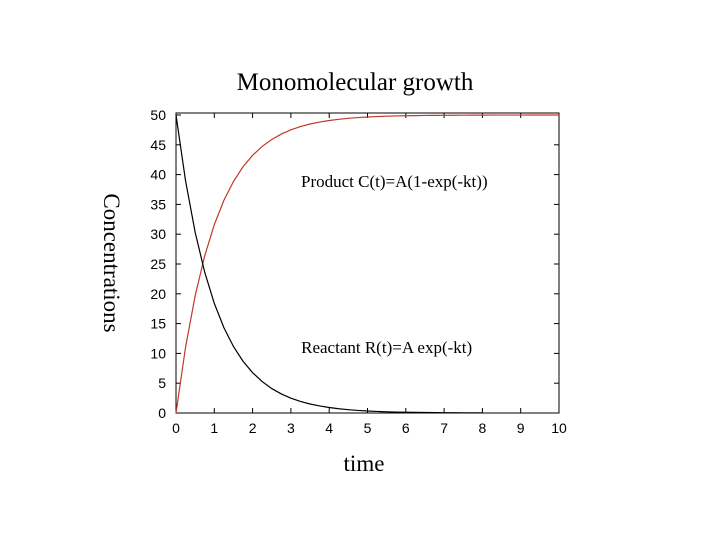 Image resolution: width=720 pixels, height=540 pixels. What do you see at coordinates (329, 428) in the screenshot?
I see `x-tick-label: 4` at bounding box center [329, 428].